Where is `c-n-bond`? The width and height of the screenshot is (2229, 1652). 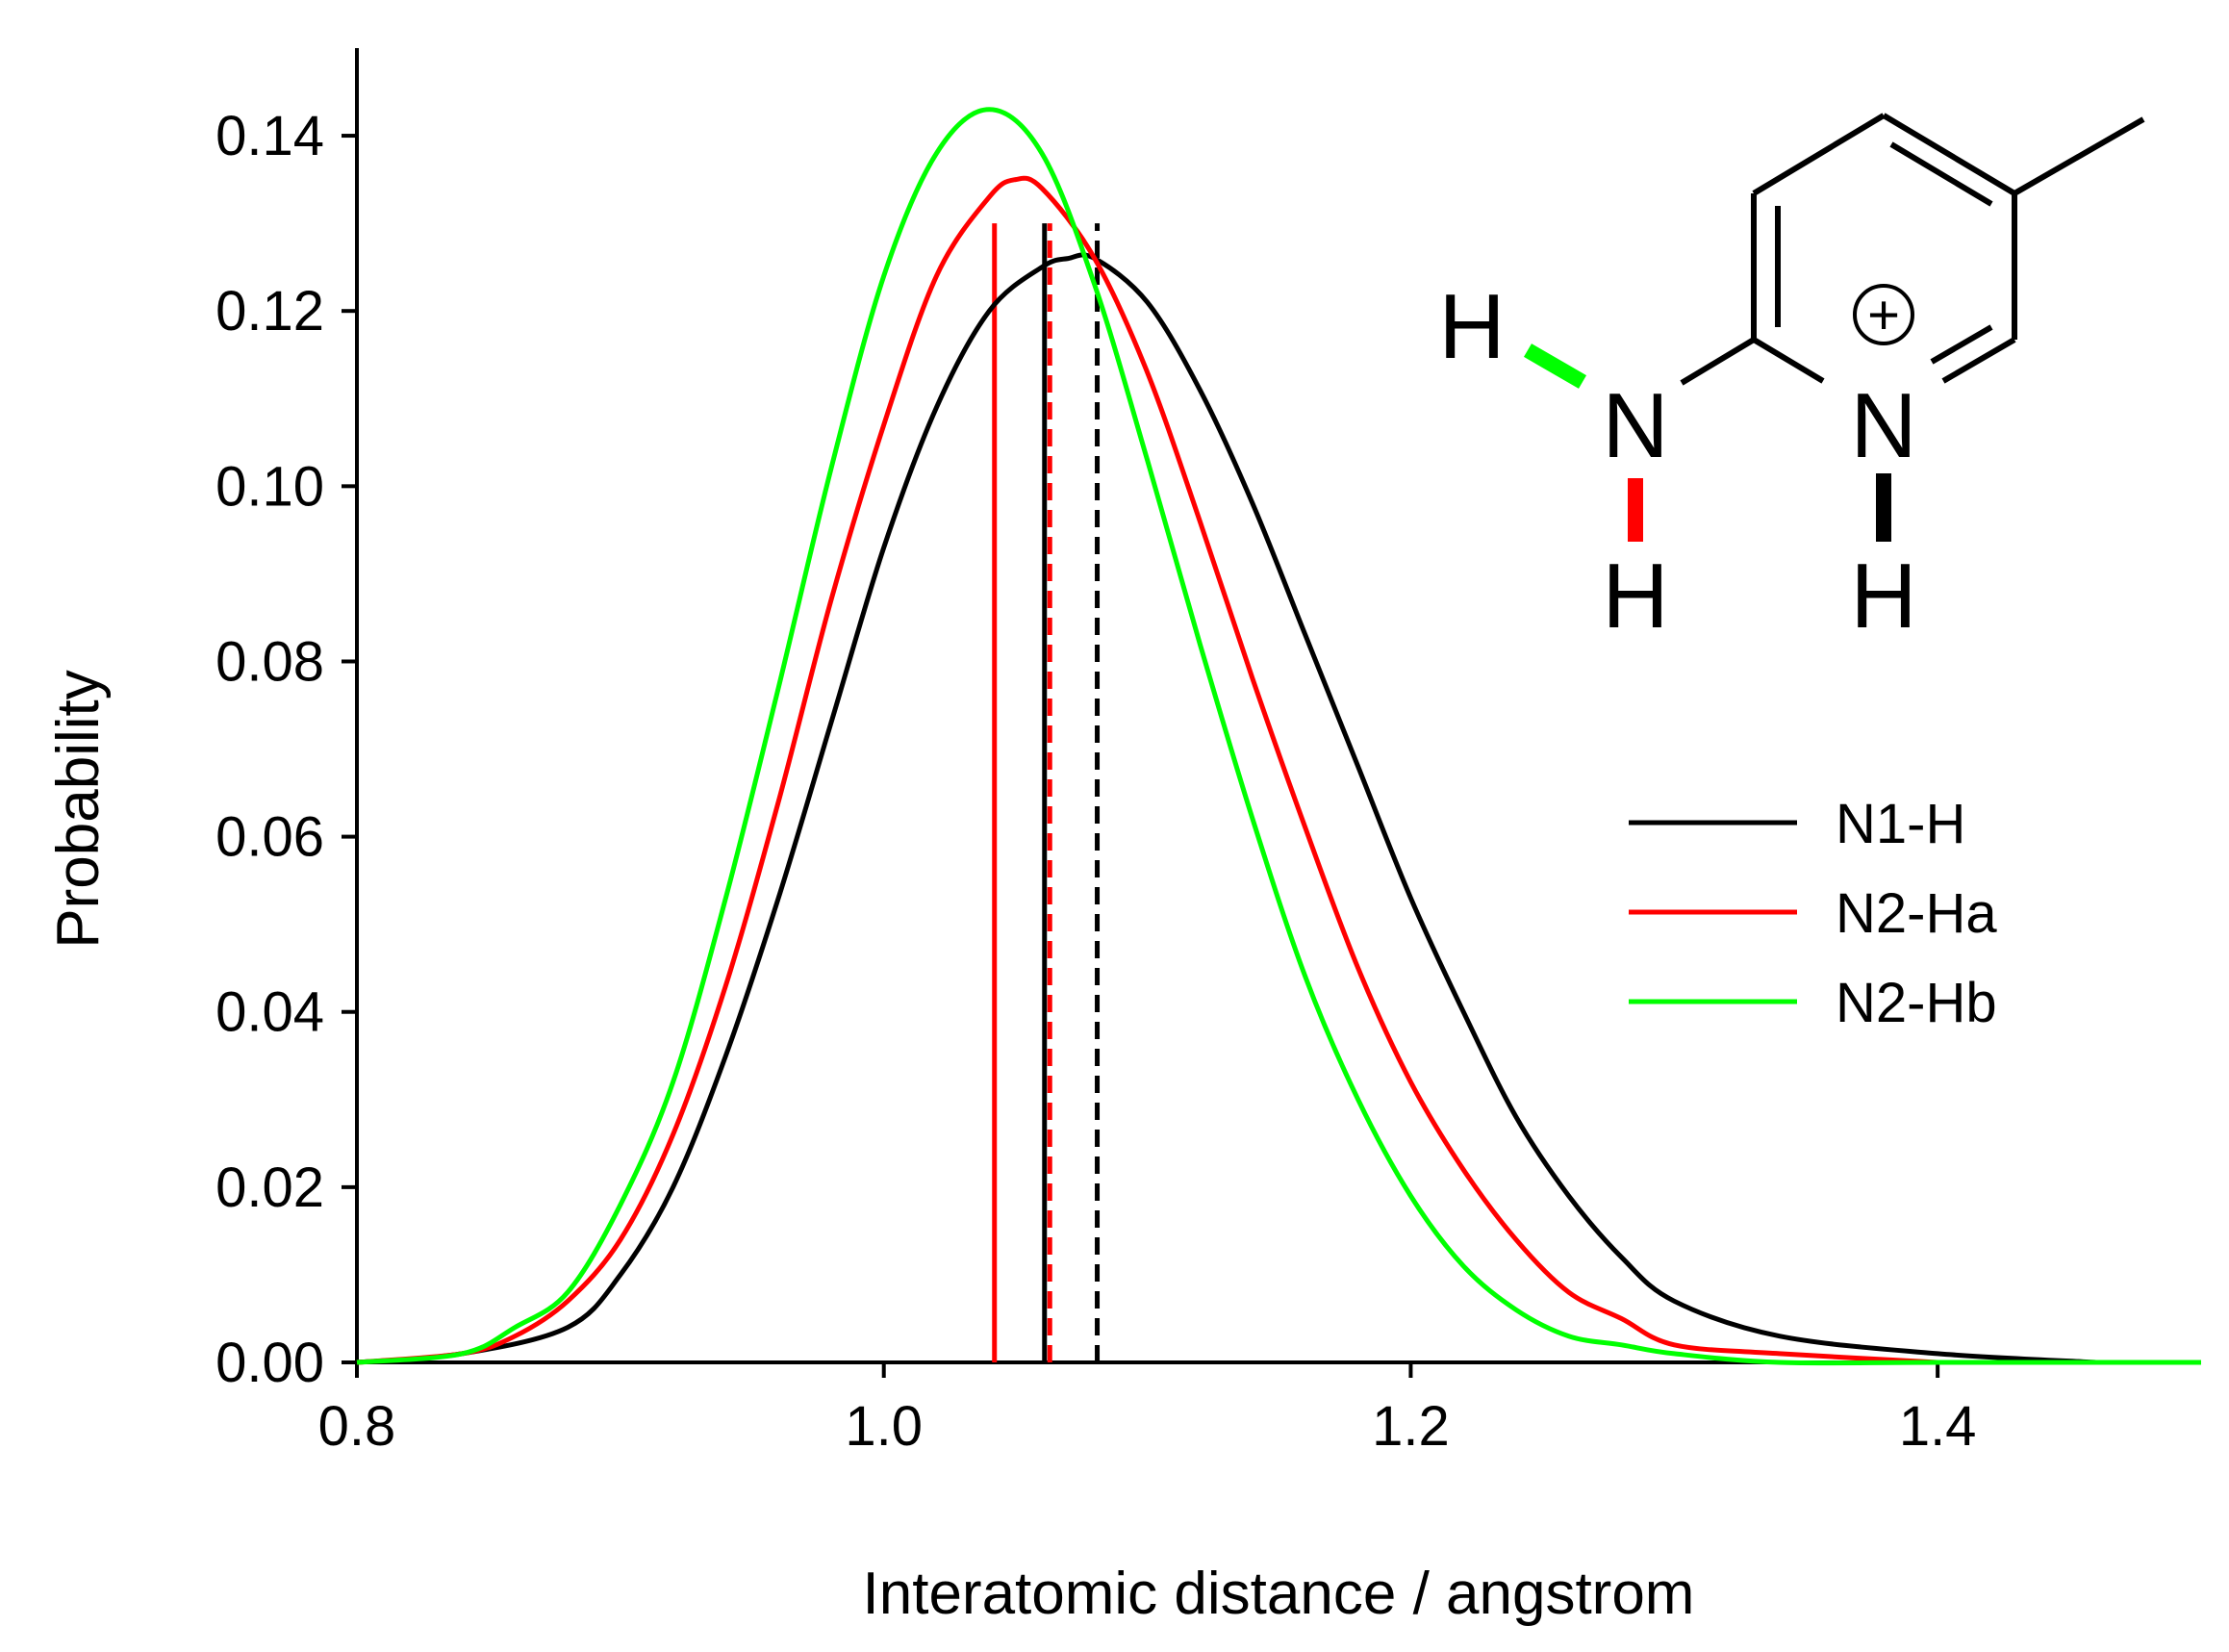 c-n-bond is located at coordinates (1718, 361).